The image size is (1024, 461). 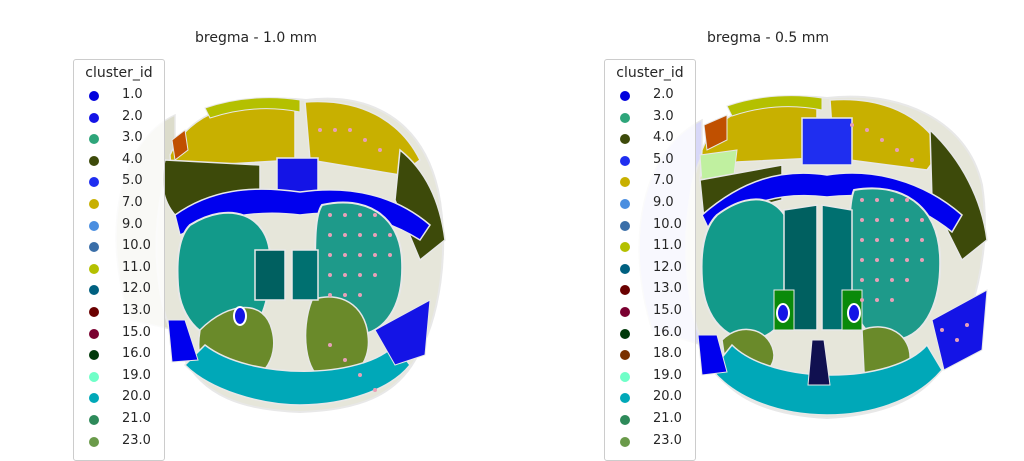 What do you see at coordinates (119, 96) in the screenshot?
I see `legend-item: 1.0` at bounding box center [119, 96].